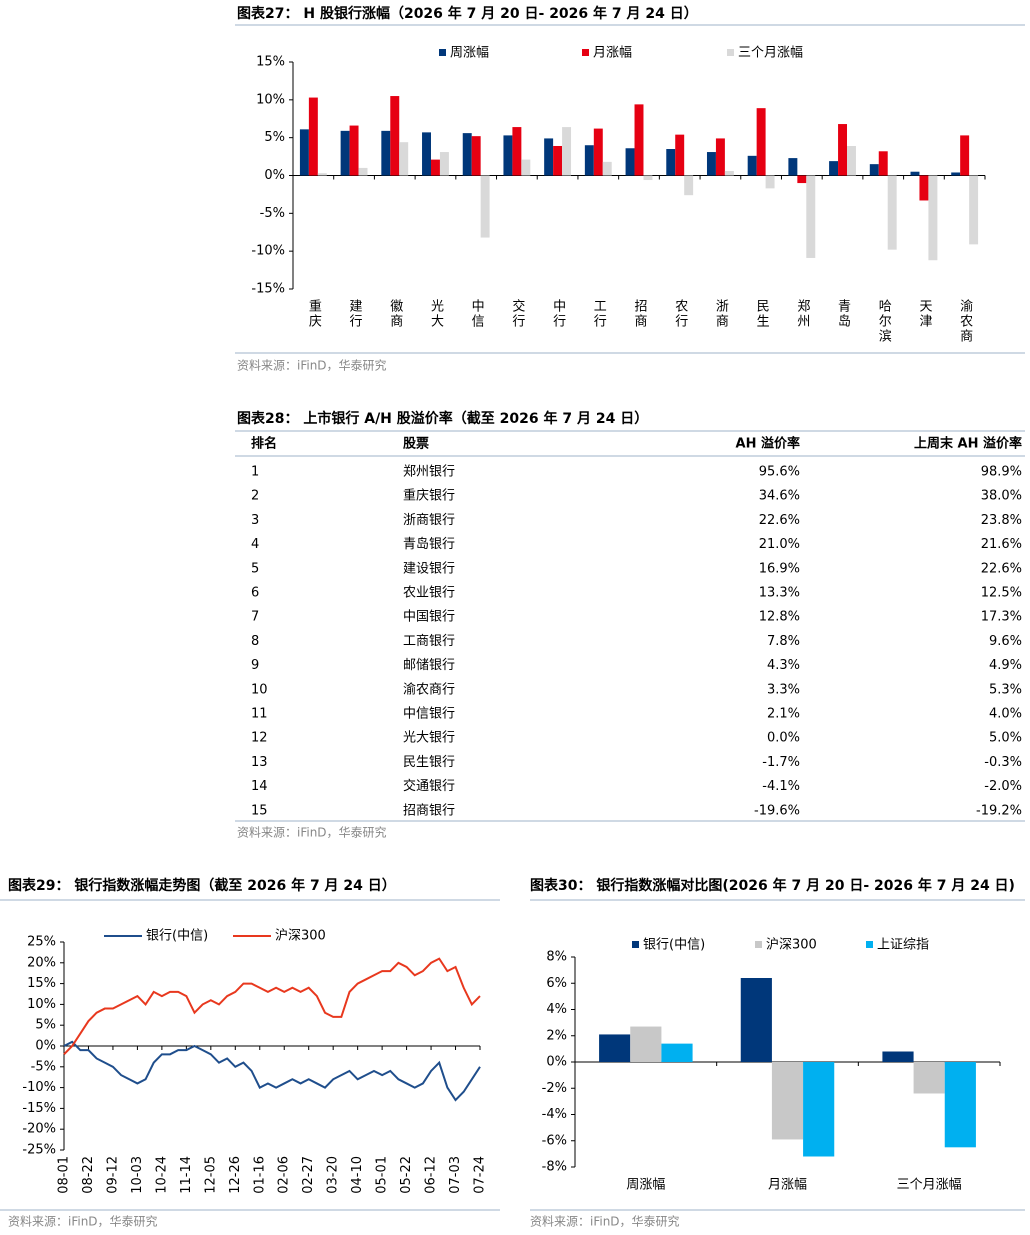 This screenshot has height=1235, width=1030. Describe the element at coordinates (429, 544) in the screenshot. I see `table-cell: 青岛银行` at that location.